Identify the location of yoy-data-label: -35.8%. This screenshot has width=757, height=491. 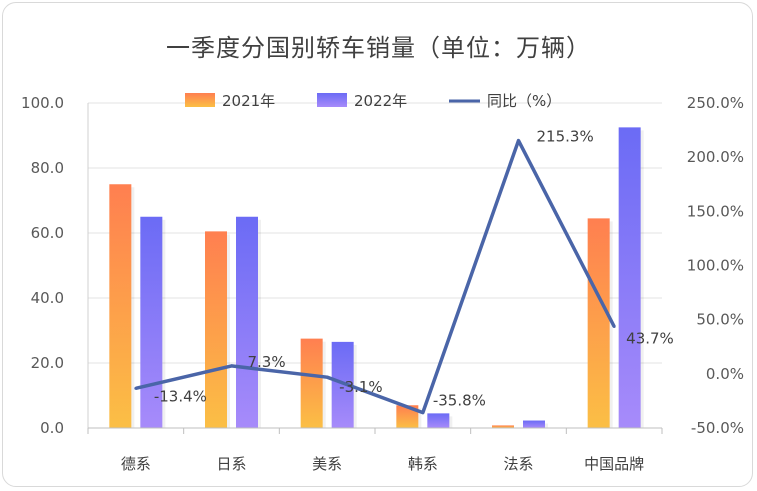
(459, 401).